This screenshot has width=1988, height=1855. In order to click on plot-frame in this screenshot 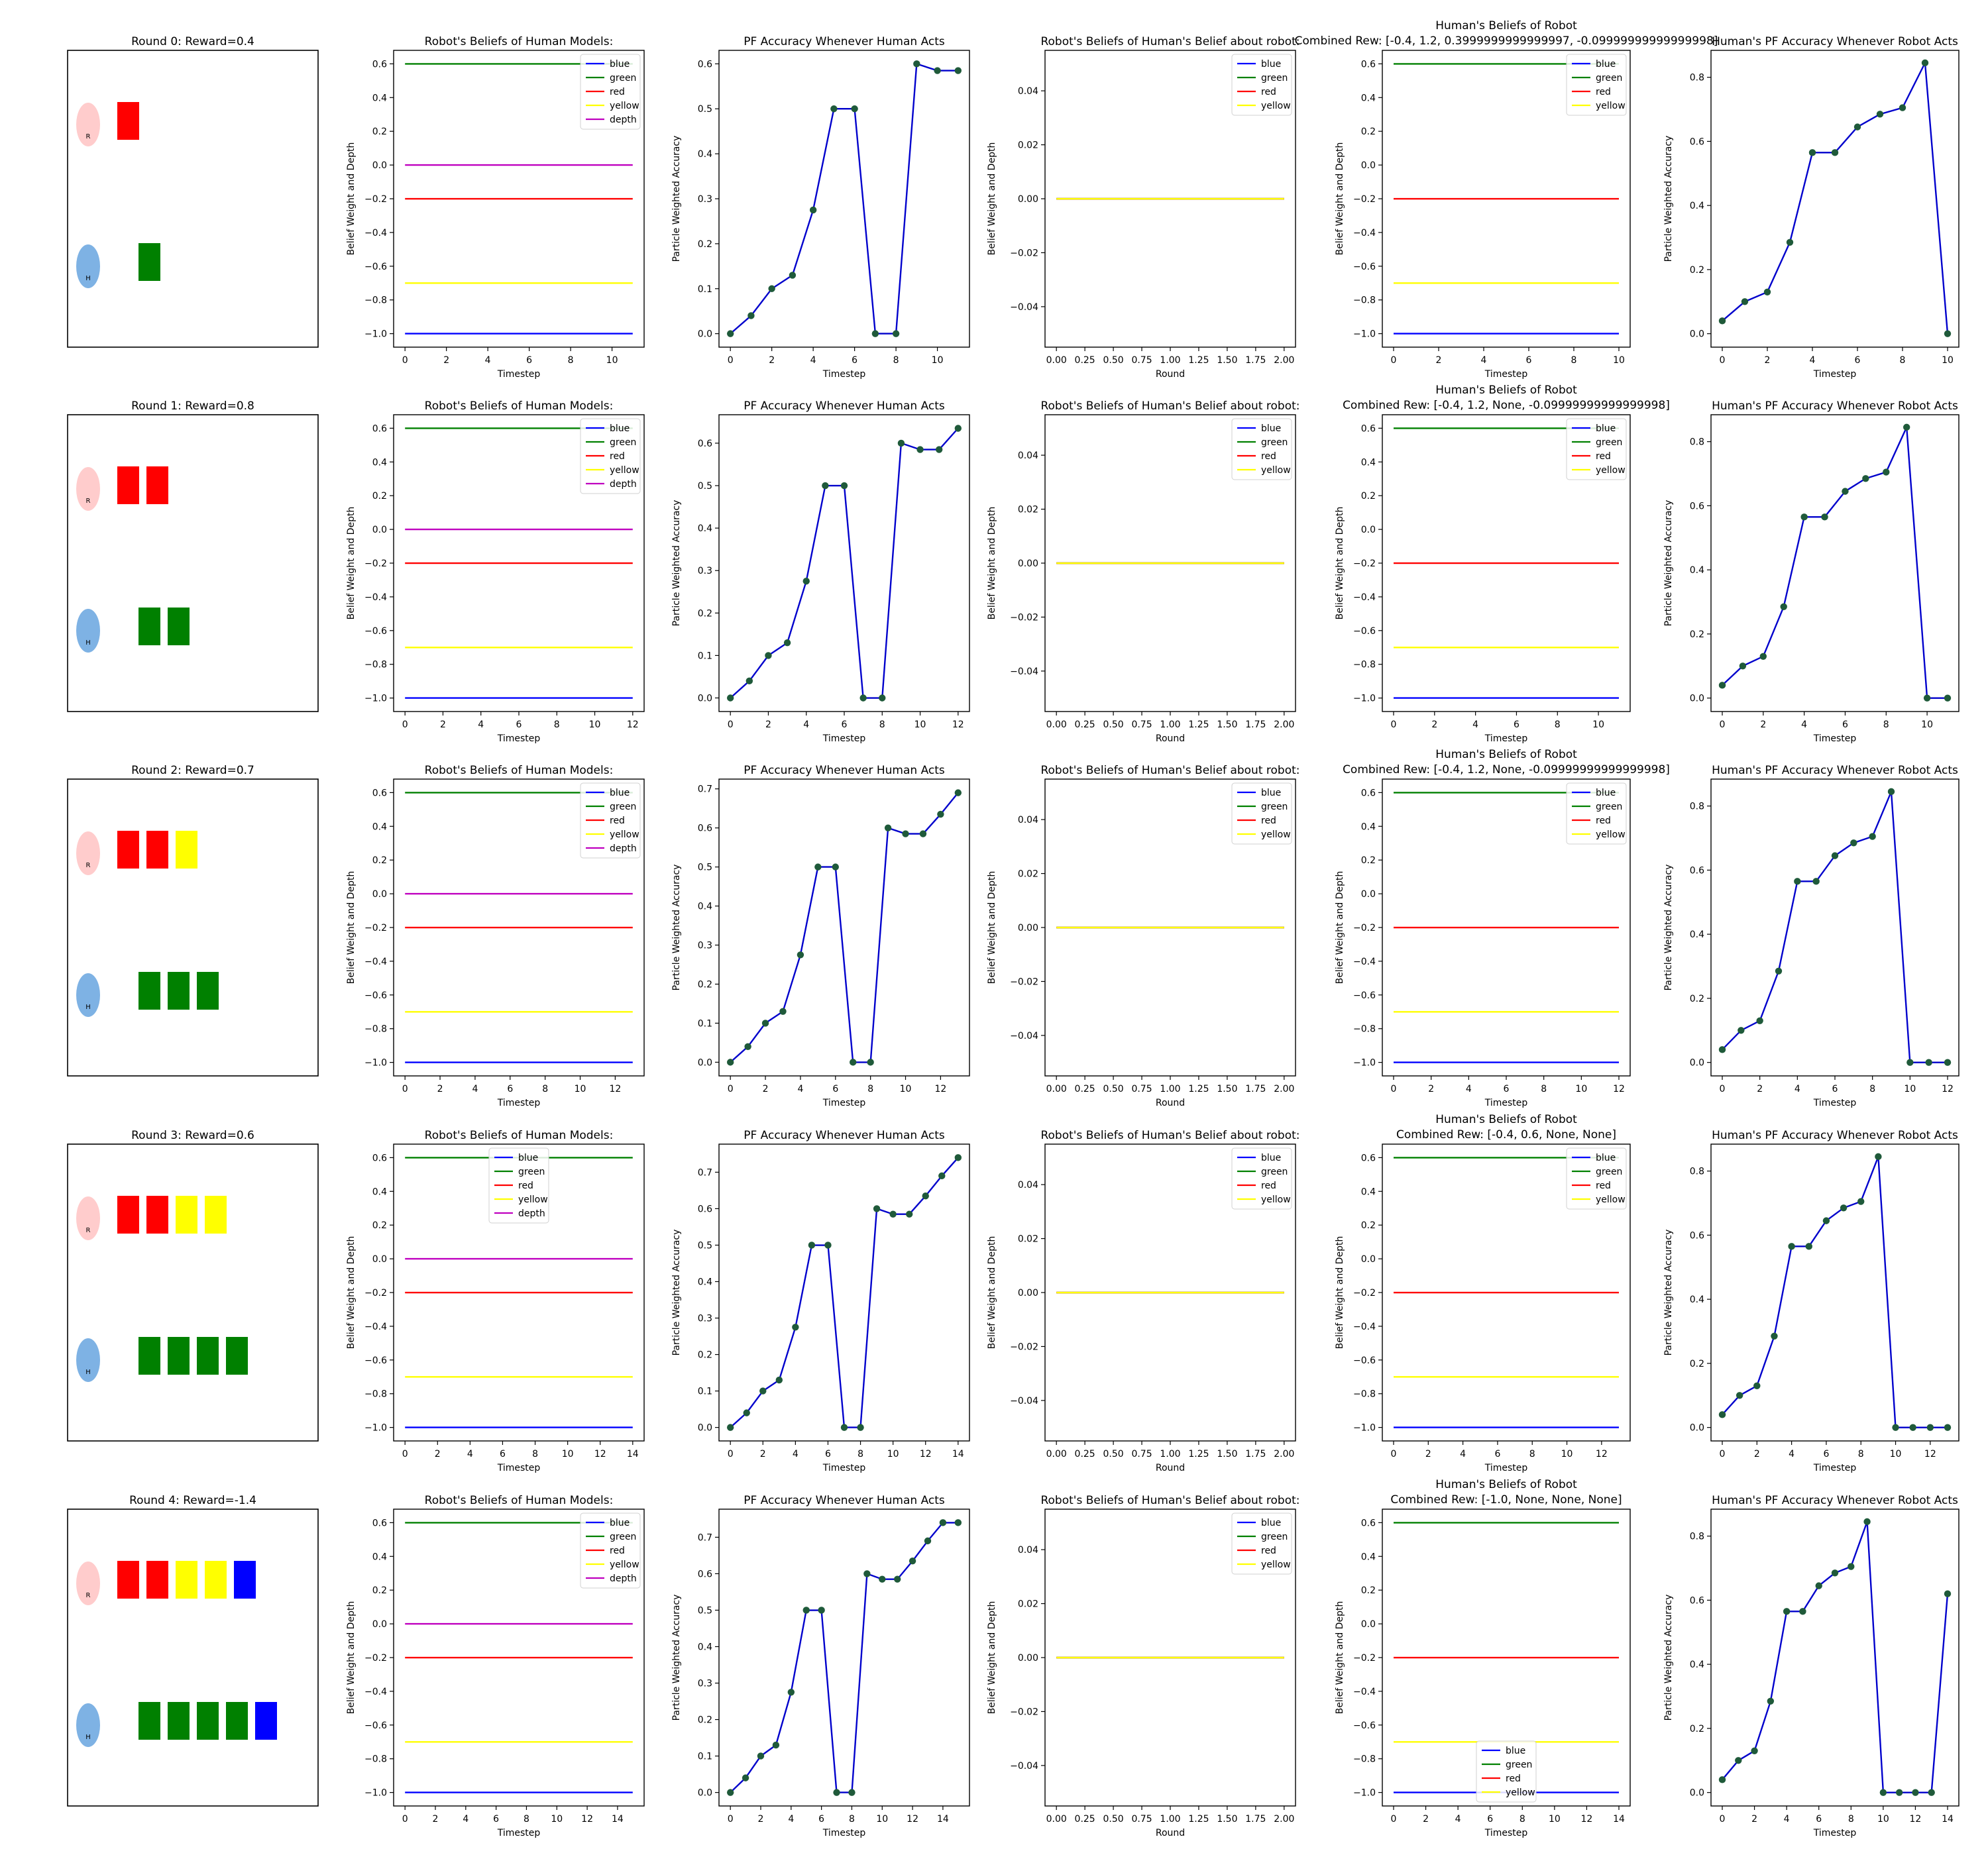, I will do `click(844, 199)`.